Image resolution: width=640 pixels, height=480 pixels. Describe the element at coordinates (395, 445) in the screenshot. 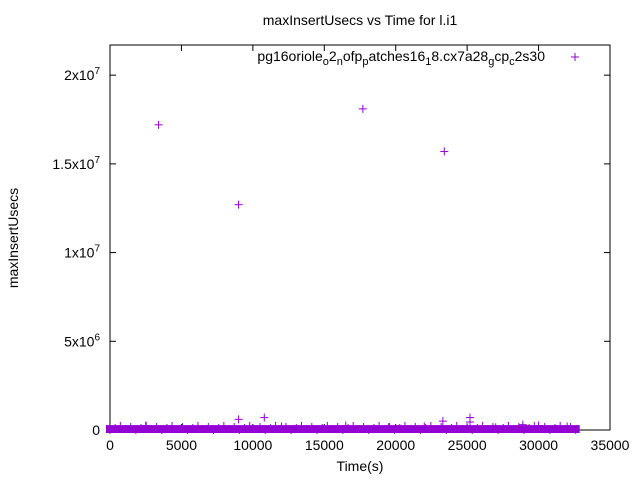

I see `x-tick-label: 20000` at that location.